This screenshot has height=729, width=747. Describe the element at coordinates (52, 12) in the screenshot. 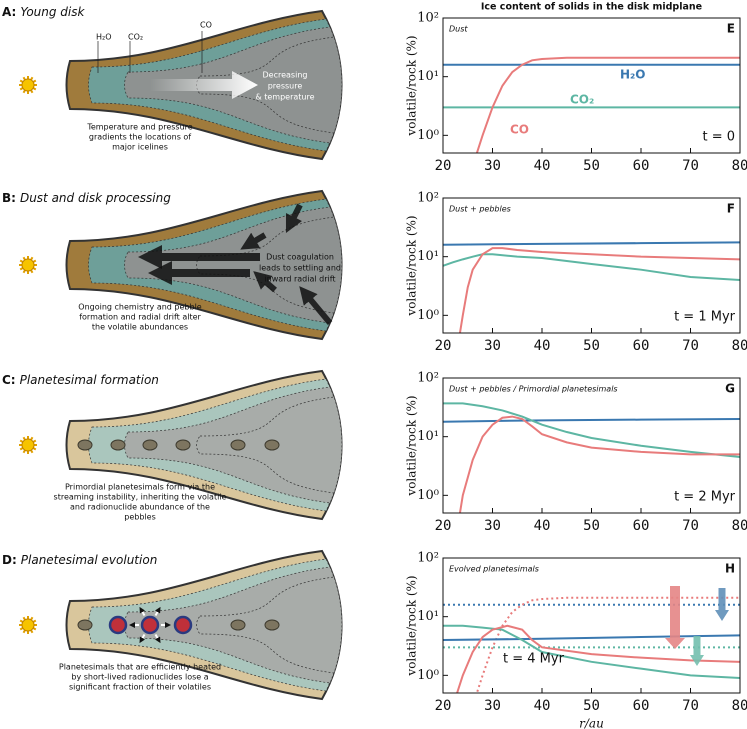

I see `diagram-name: Young disk` at that location.